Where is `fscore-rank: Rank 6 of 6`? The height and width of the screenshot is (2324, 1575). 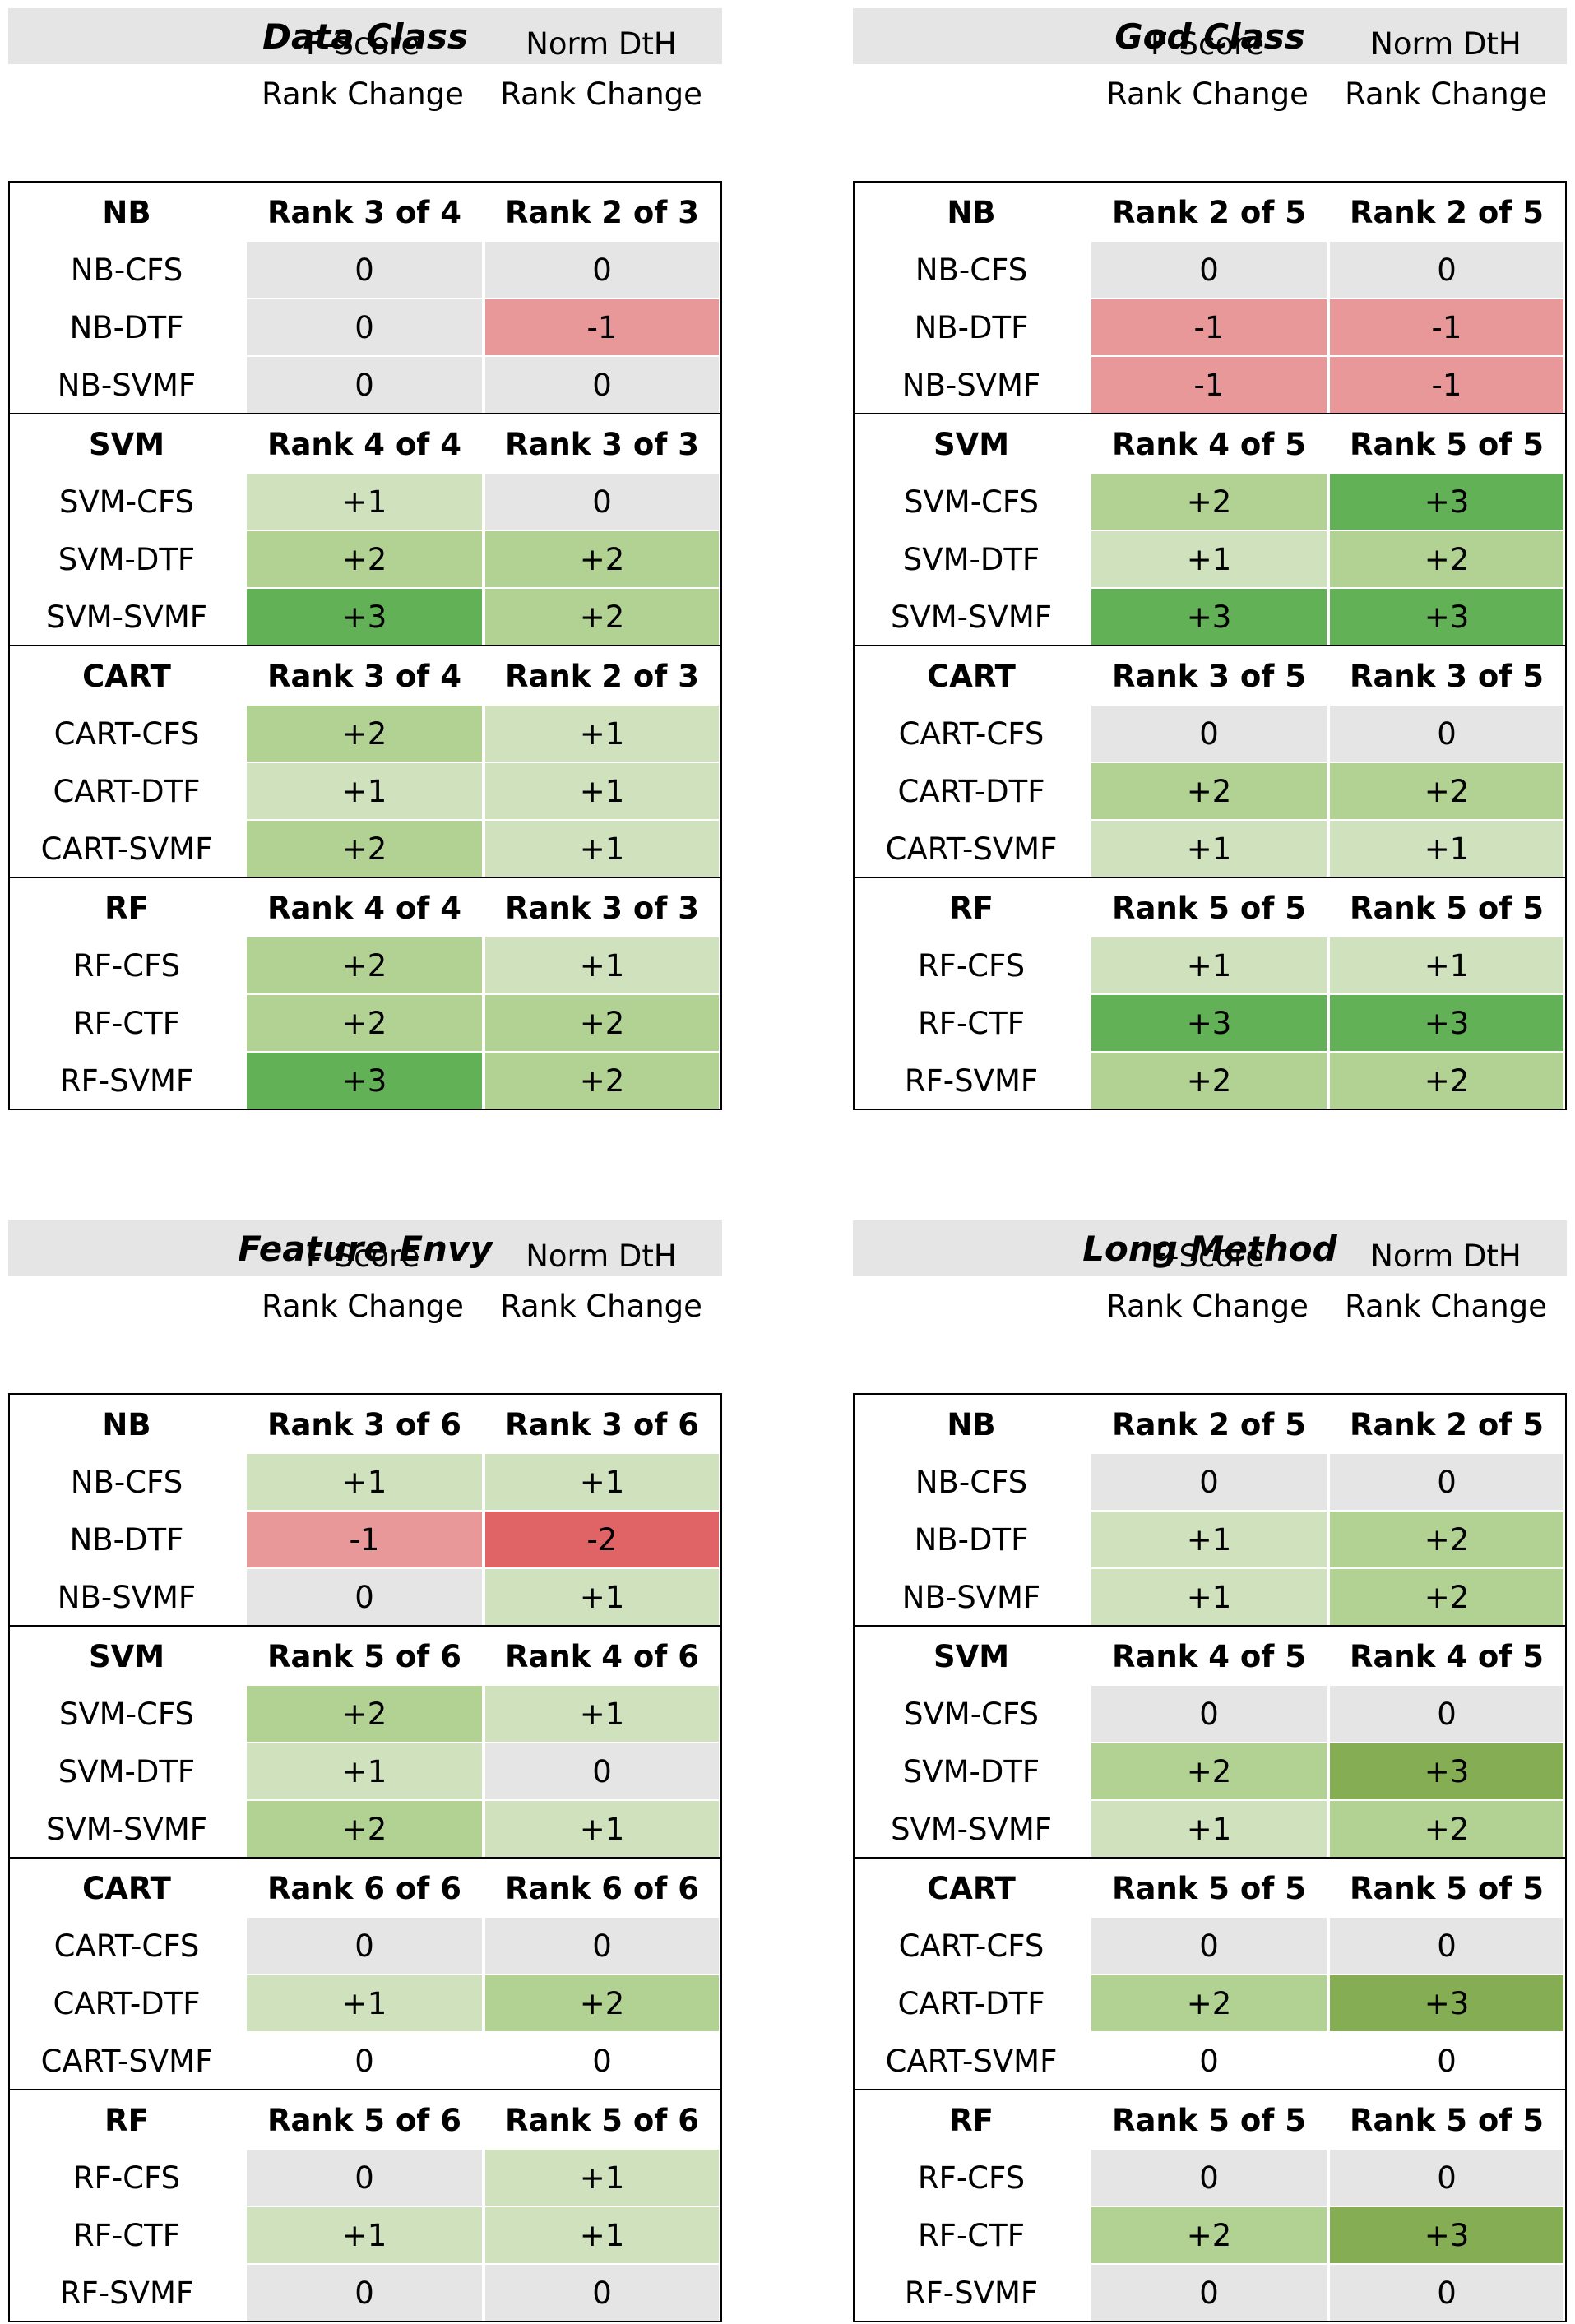 fscore-rank: Rank 6 of 6 is located at coordinates (362, 1887).